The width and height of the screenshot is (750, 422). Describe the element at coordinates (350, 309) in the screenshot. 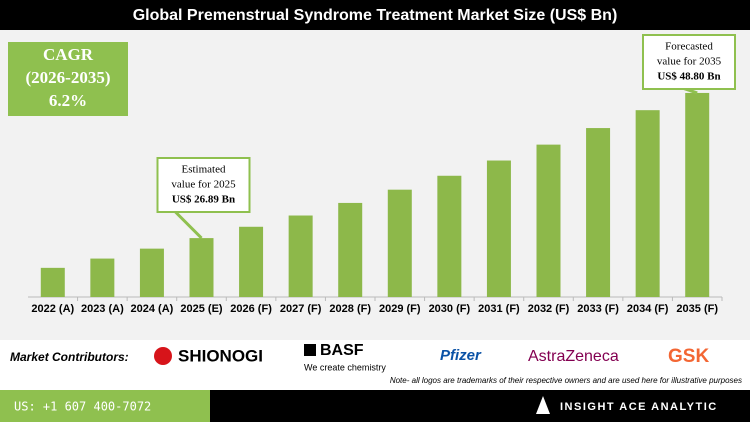

I see `x-tick-label: 2028 (F)` at that location.